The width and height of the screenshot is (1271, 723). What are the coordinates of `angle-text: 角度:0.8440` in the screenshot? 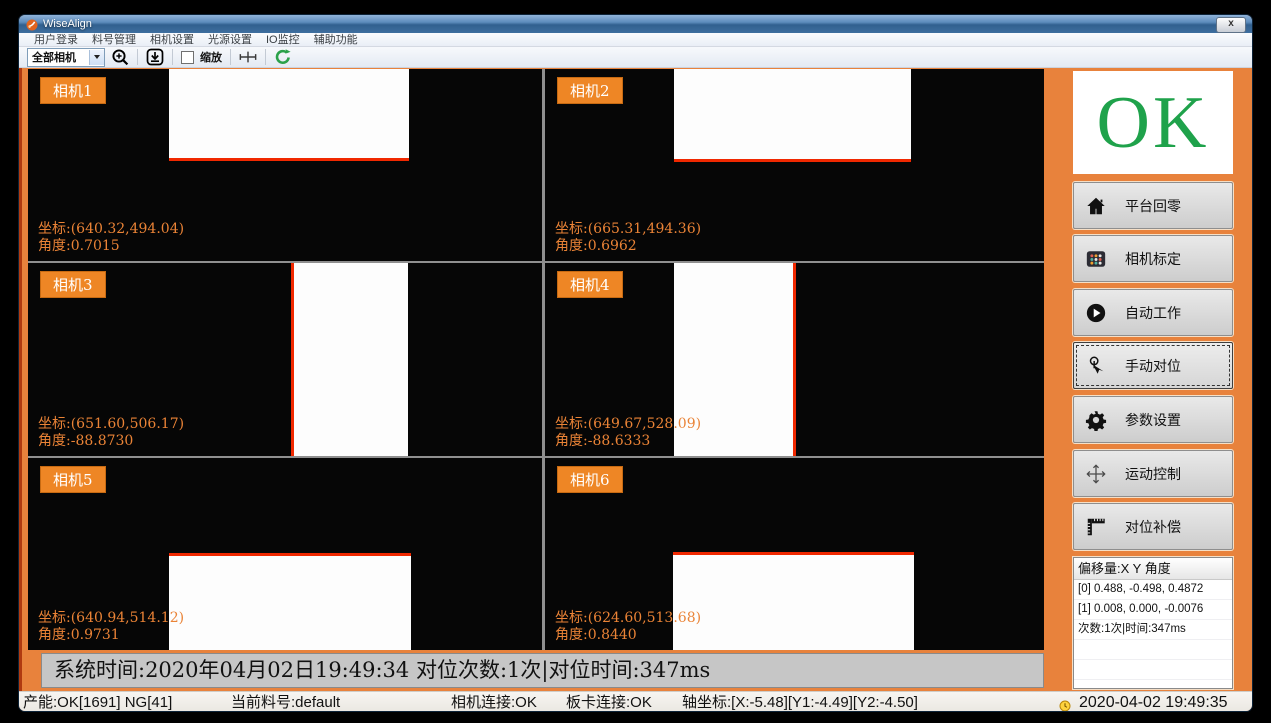 It's located at (596, 634).